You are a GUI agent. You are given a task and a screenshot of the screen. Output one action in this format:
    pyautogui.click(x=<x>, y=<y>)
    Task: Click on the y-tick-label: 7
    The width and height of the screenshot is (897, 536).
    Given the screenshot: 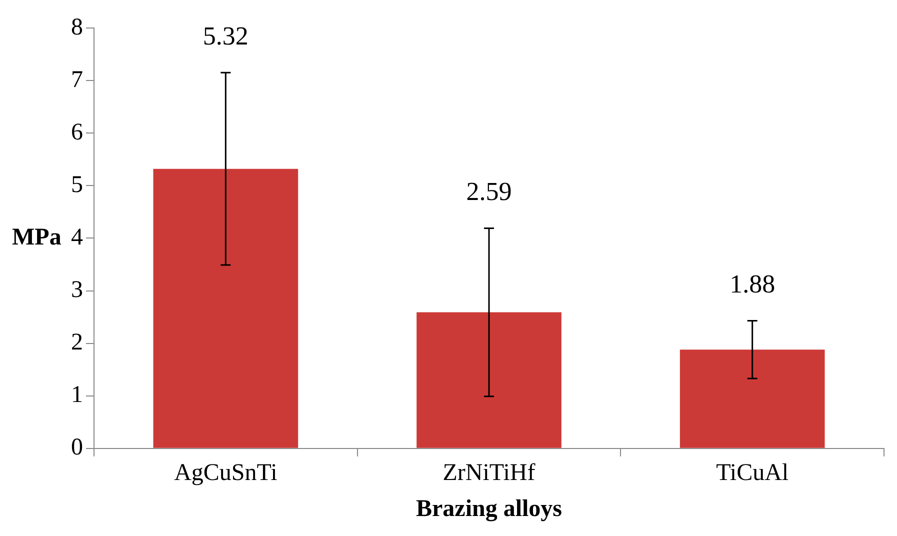 What is the action you would take?
    pyautogui.click(x=77, y=79)
    